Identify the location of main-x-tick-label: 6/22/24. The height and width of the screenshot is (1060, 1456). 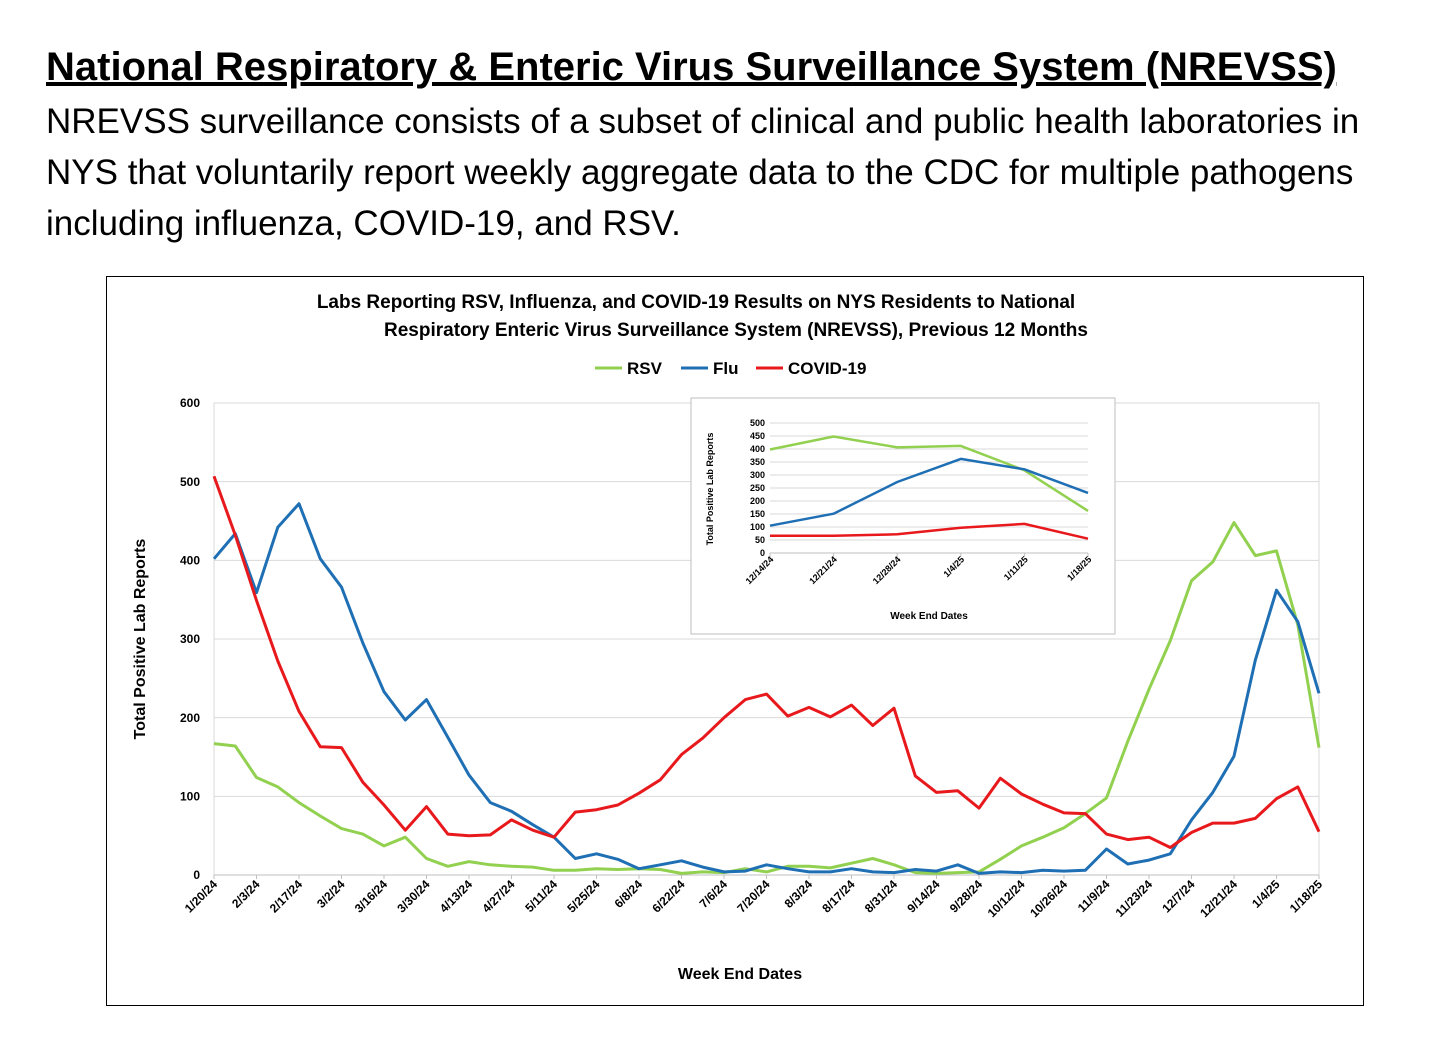
(668, 896).